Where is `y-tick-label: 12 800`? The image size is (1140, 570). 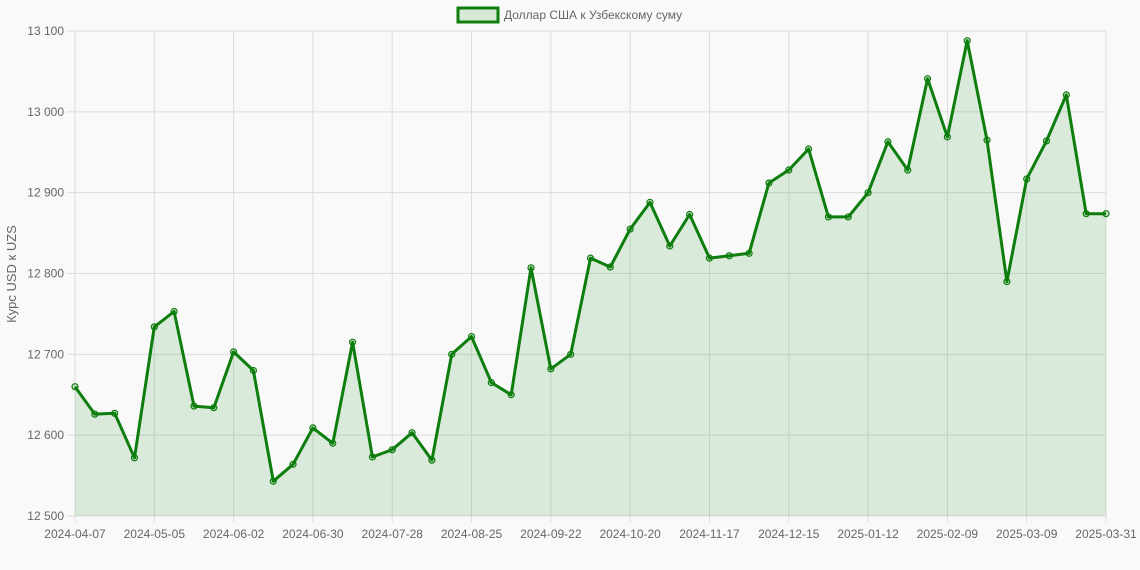
y-tick-label: 12 800 is located at coordinates (45, 274).